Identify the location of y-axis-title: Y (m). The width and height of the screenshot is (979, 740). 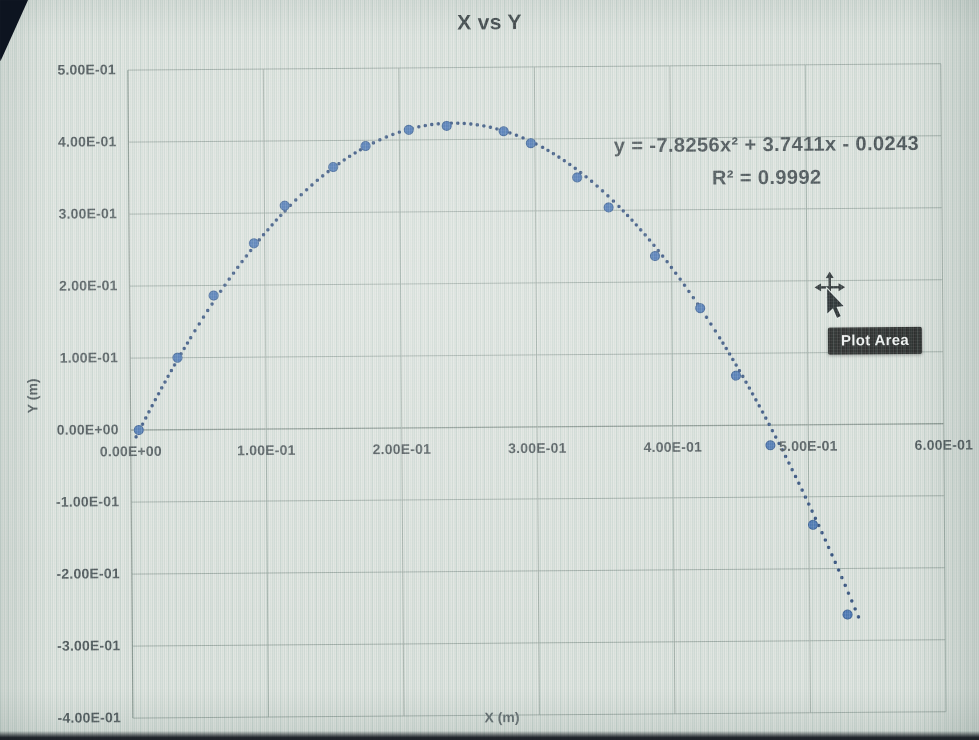
(32, 396).